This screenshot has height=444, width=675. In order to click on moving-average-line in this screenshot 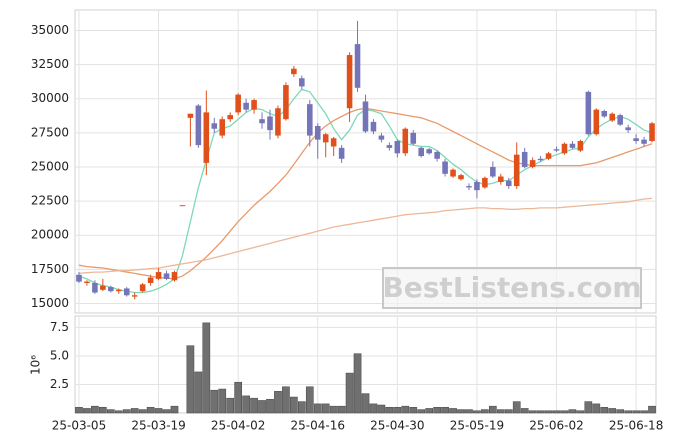, I will do `click(365, 236)`.